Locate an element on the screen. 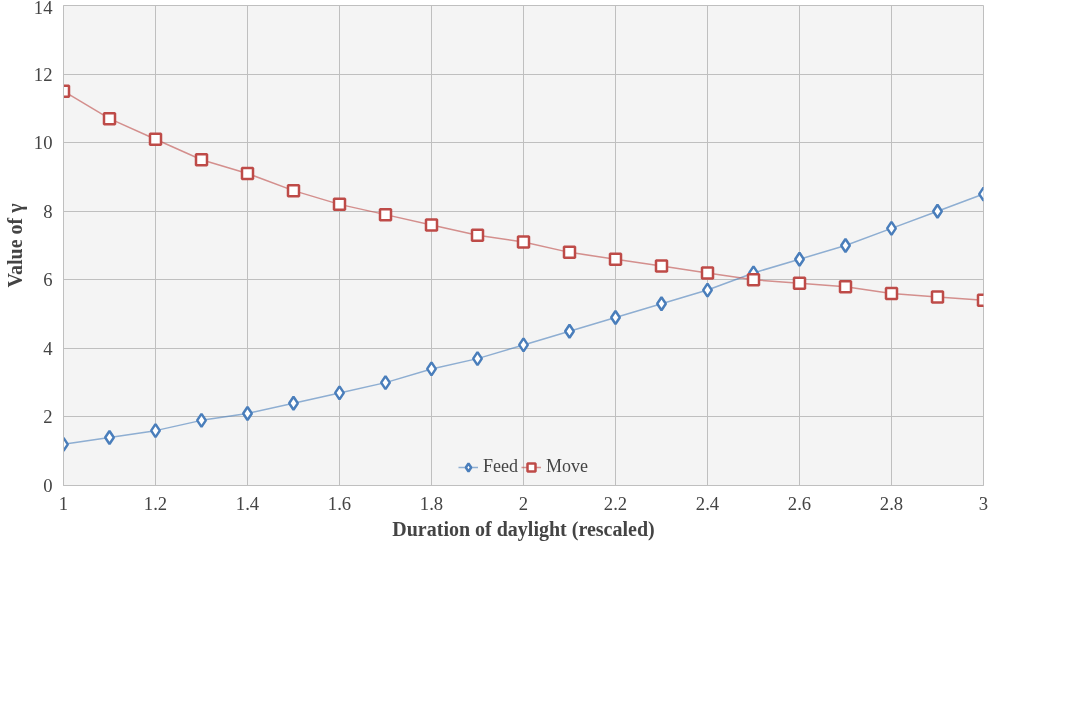 This screenshot has width=1065, height=719. y-tick-label: 4 is located at coordinates (48, 348).